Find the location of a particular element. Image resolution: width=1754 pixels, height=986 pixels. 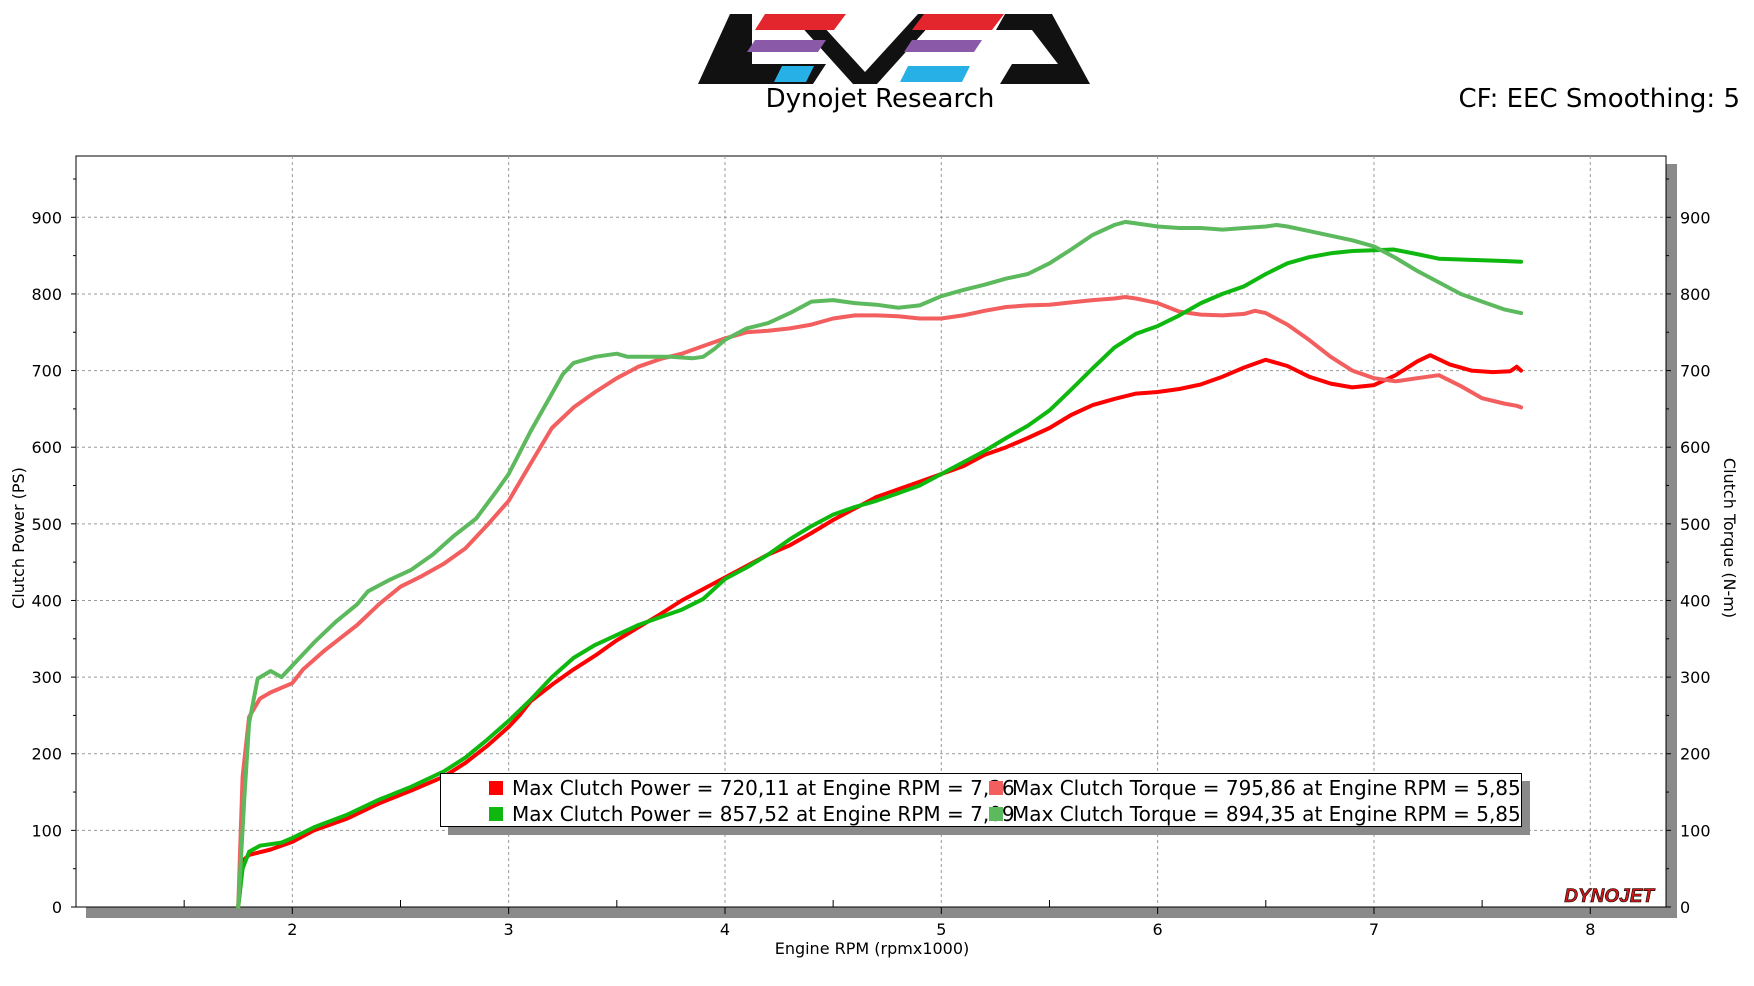

dynojet-watermark: DYNOJET is located at coordinates (1609, 896).